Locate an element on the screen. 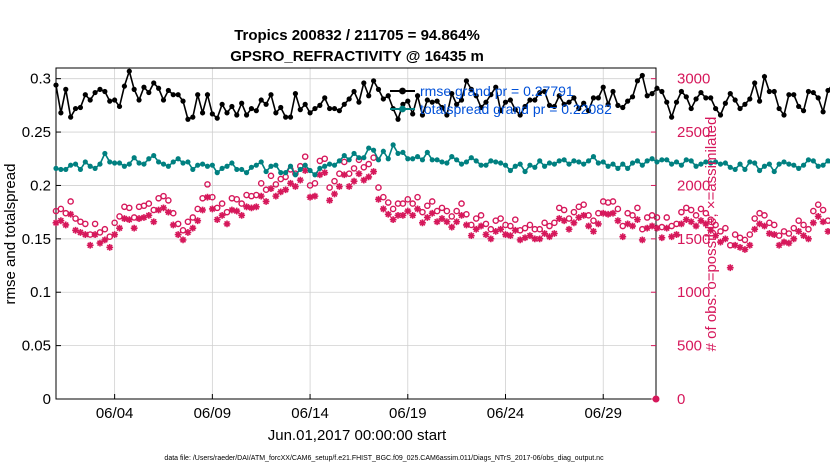 The width and height of the screenshot is (830, 470). y-tick-label-left: 0.1 is located at coordinates (40, 292).